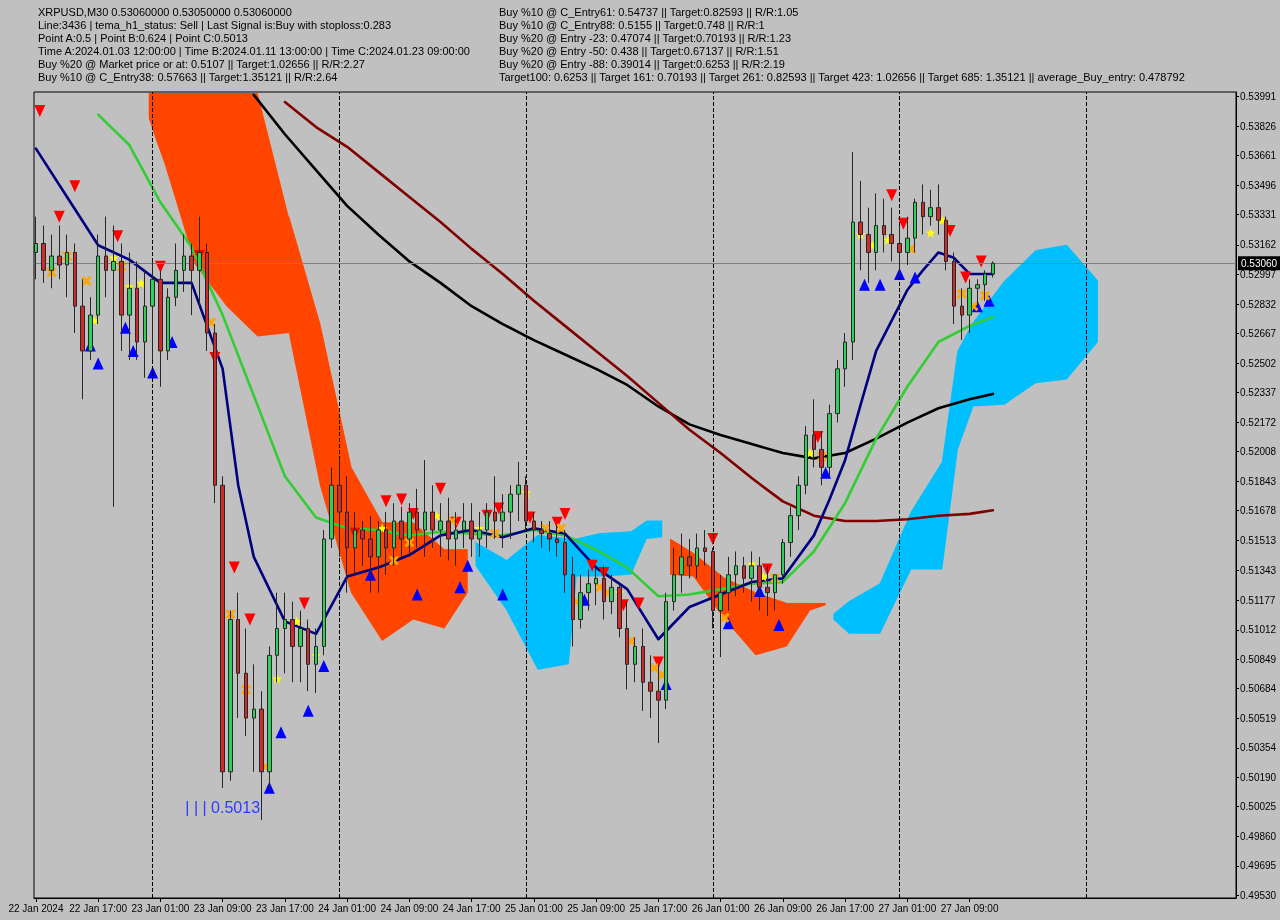  What do you see at coordinates (254, 50) in the screenshot?
I see `text: Time A:2024.01.03 12:00:00 | Time B:2024.01.11 13:00:00 | Time C:2024.01.23 09:00:00` at bounding box center [254, 50].